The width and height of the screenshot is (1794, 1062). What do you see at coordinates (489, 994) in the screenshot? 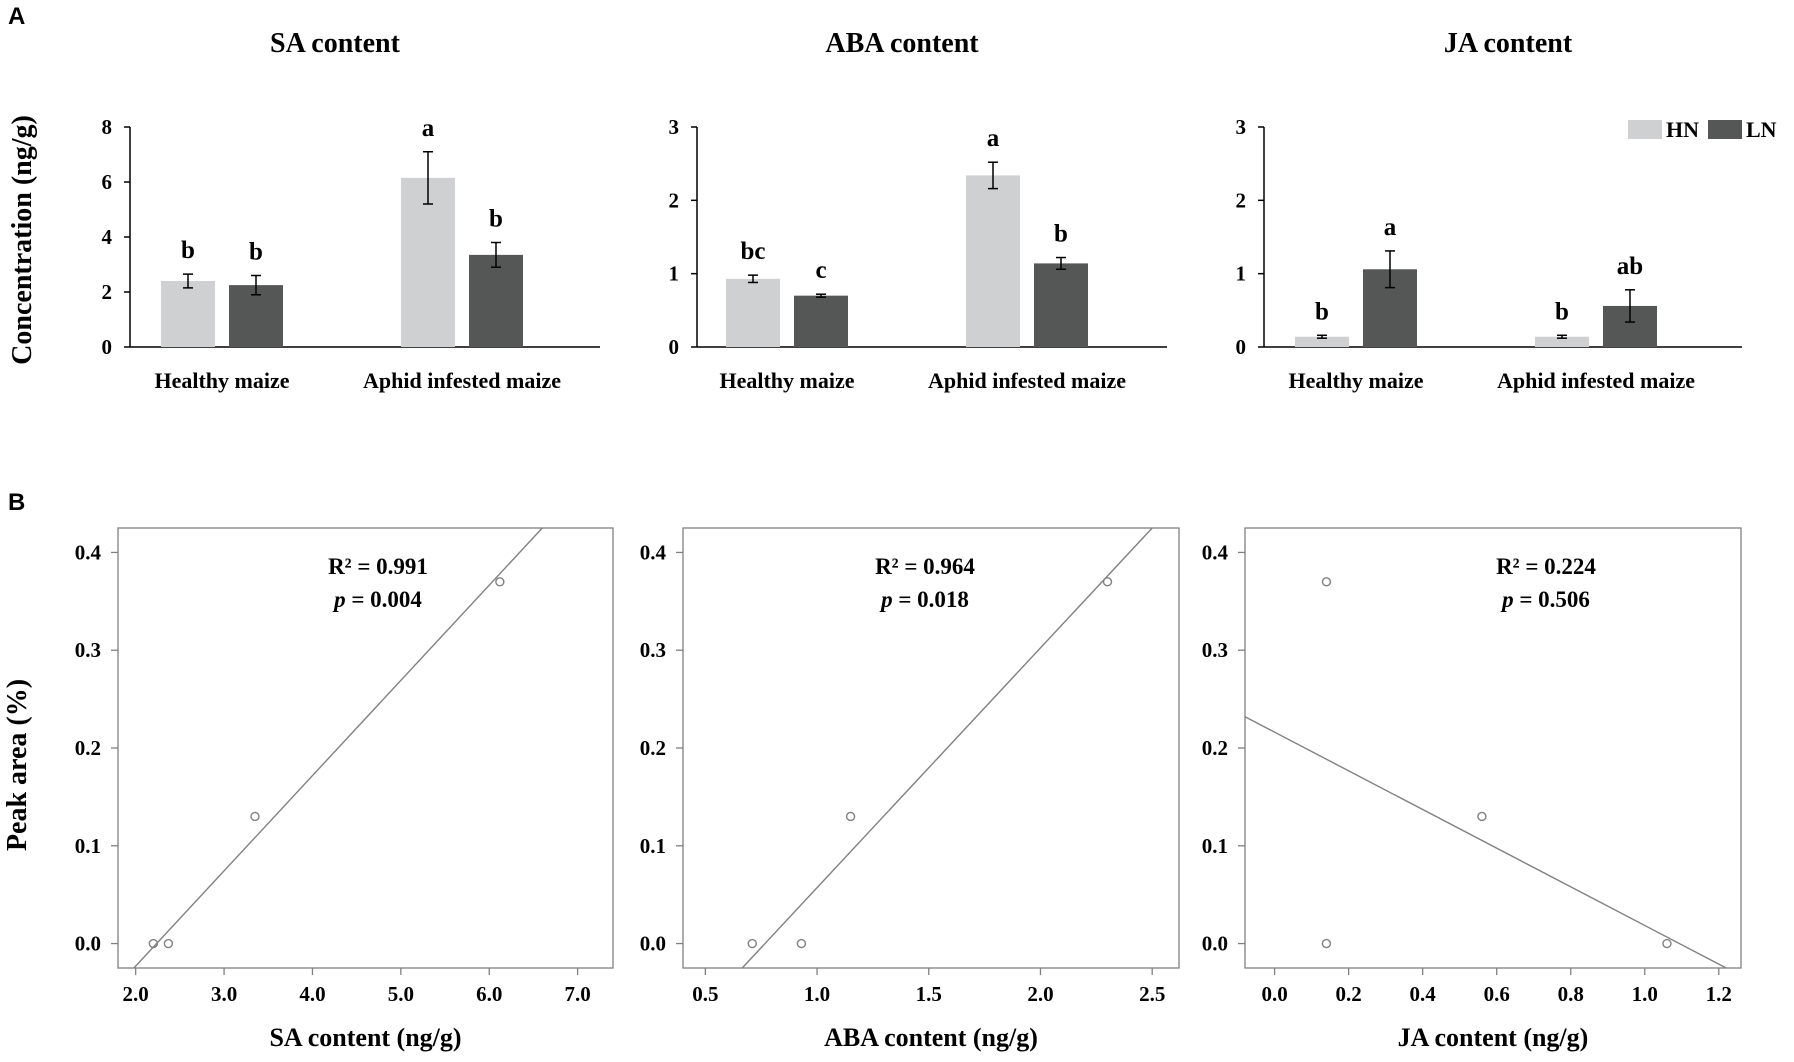
I see `x-tick-label: 6.0` at bounding box center [489, 994].